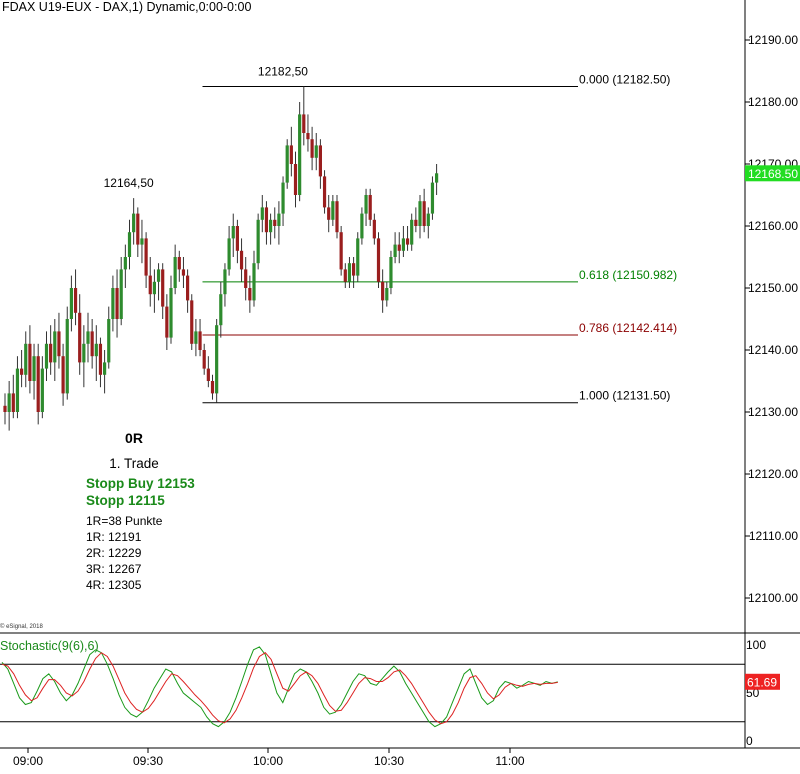  What do you see at coordinates (140, 483) in the screenshot?
I see `trade-note-line: Stopp Buy 12153` at bounding box center [140, 483].